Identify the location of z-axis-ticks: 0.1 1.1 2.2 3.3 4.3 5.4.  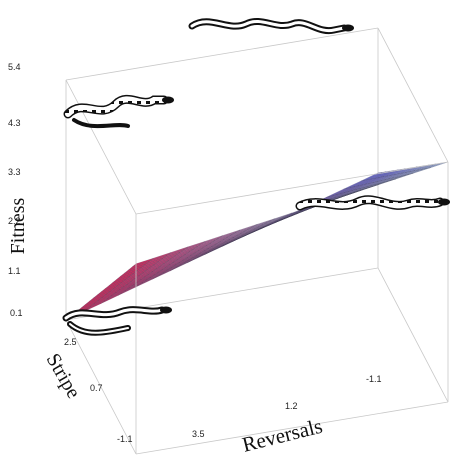
(15, 190).